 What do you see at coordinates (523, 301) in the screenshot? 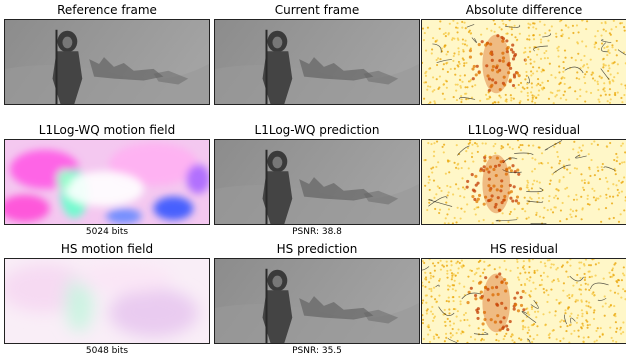
I see `hs-residual-image` at bounding box center [523, 301].